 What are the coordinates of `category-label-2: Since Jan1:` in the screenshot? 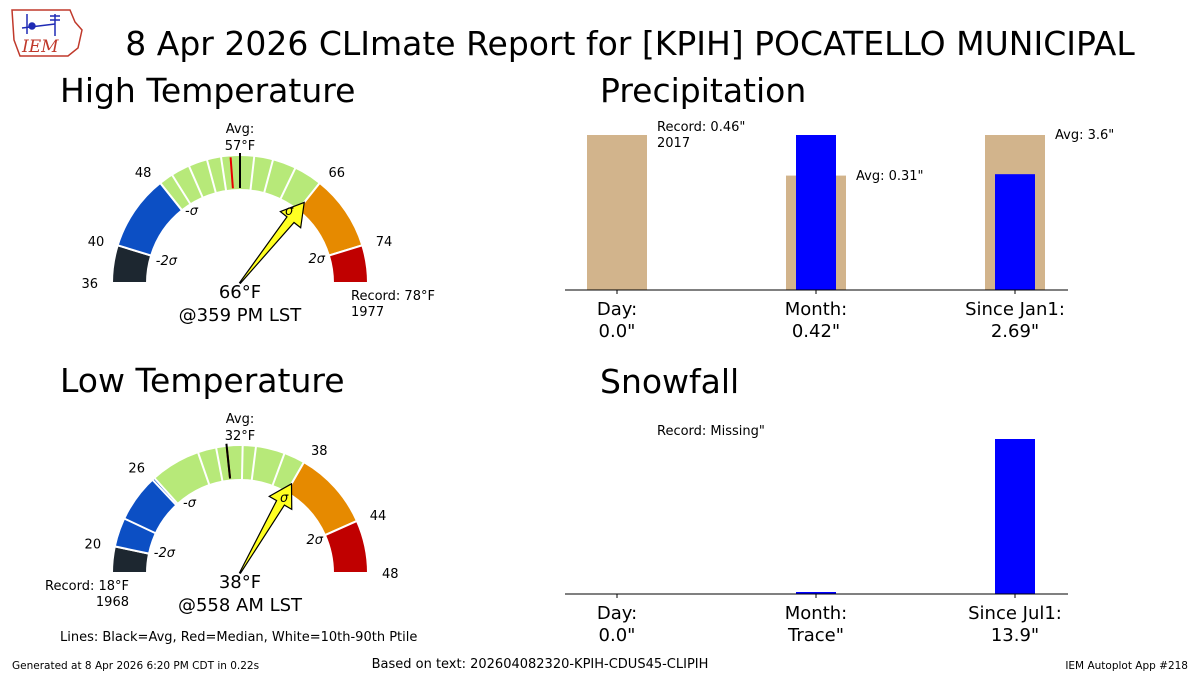 It's located at (1015, 309).